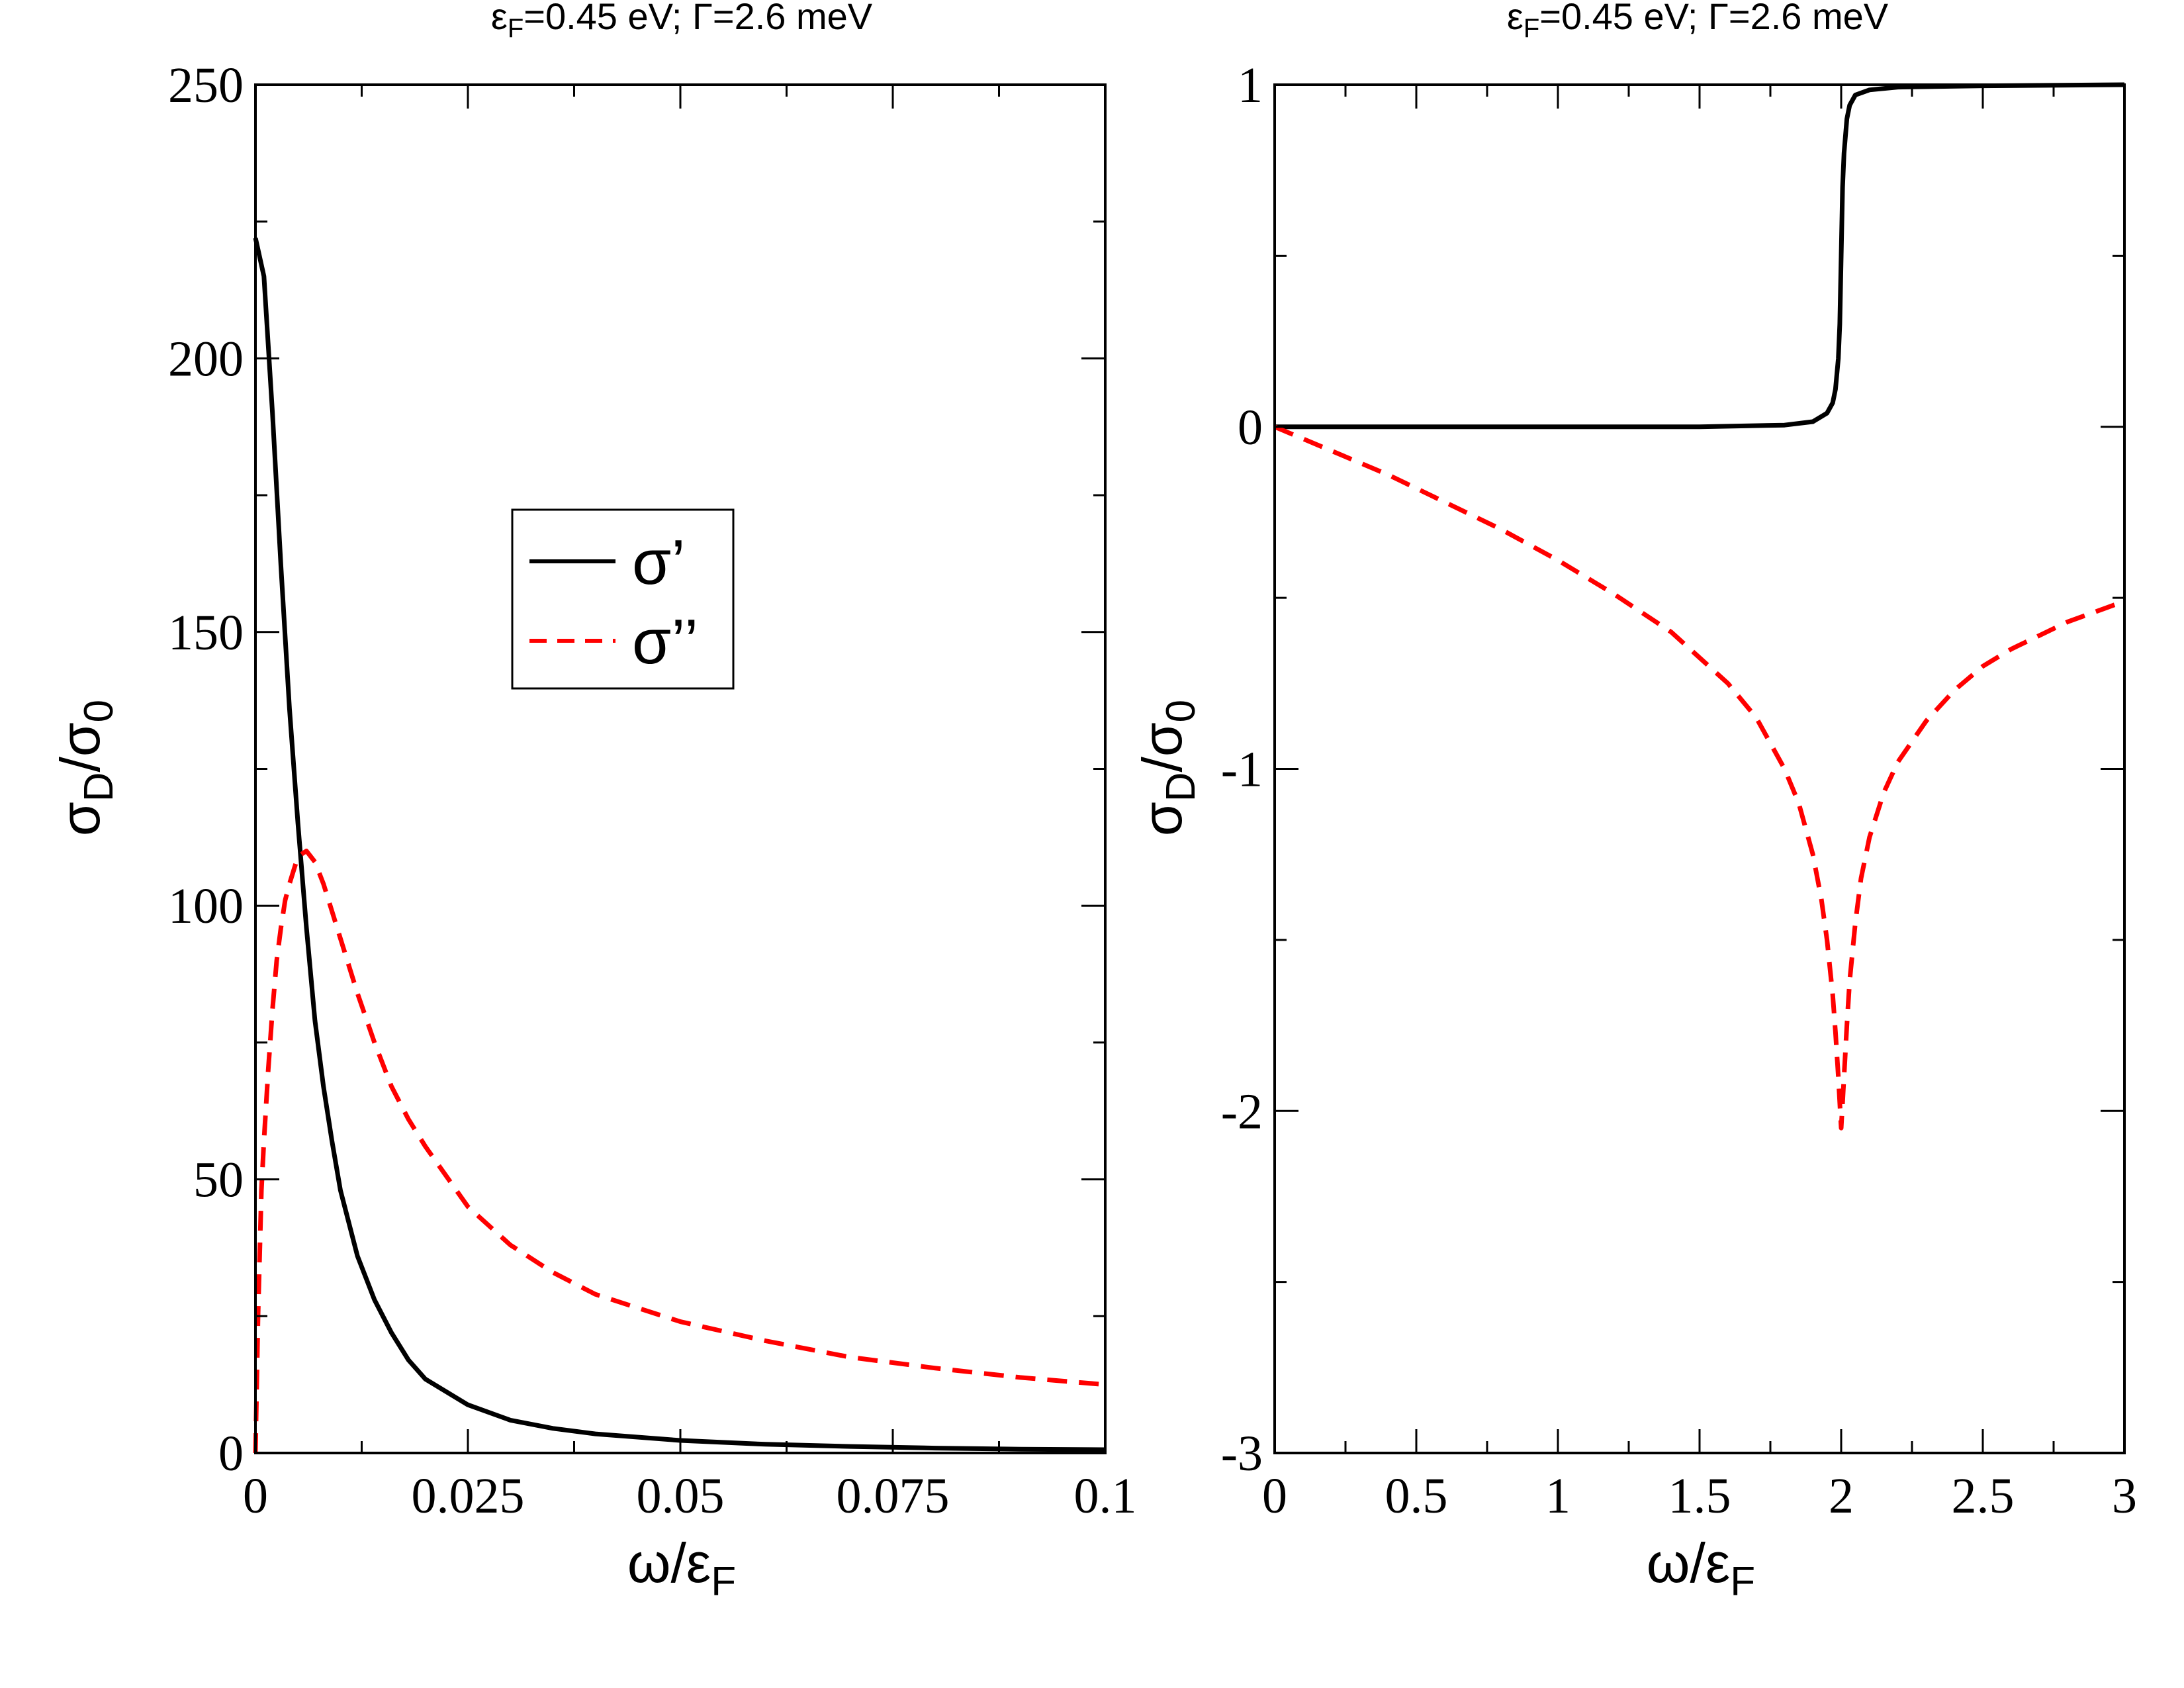 The image size is (2184, 1688). Describe the element at coordinates (206, 906) in the screenshot. I see `y-tick-label: 100` at that location.